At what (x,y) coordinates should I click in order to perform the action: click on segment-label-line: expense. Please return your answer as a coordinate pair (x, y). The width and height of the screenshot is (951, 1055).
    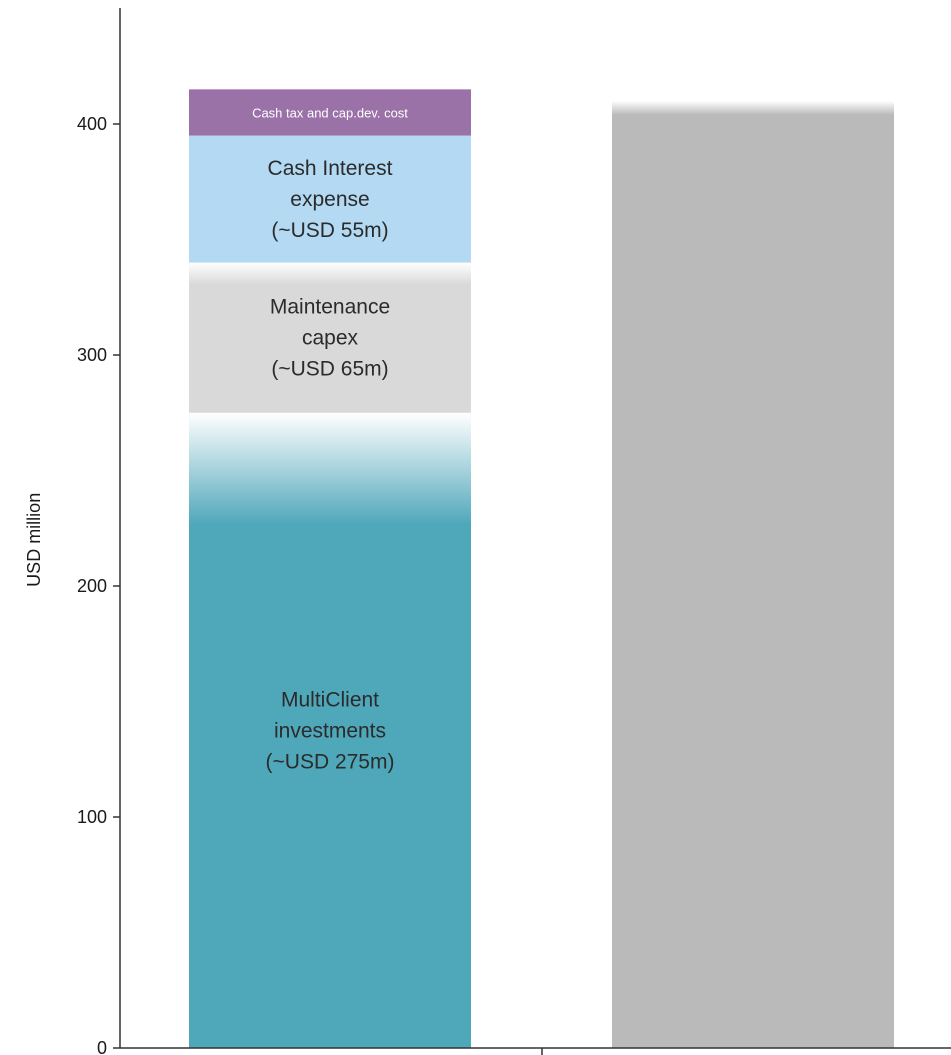
    Looking at the image, I should click on (329, 199).